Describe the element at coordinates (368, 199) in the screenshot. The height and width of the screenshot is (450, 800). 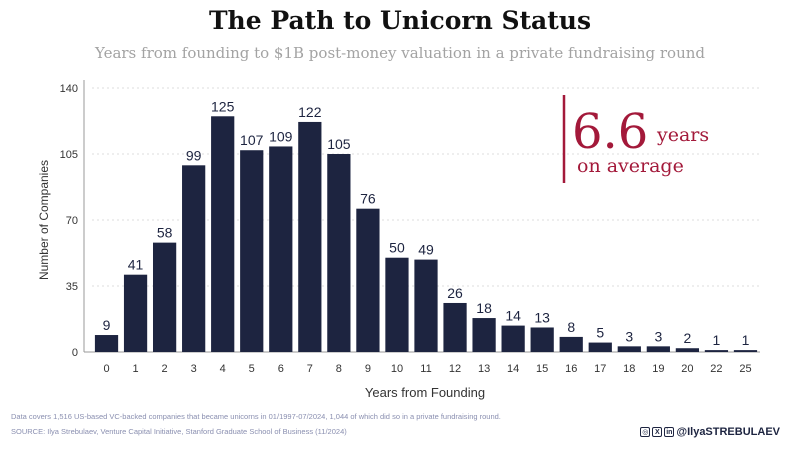
I see `bar-value-label: 76` at that location.